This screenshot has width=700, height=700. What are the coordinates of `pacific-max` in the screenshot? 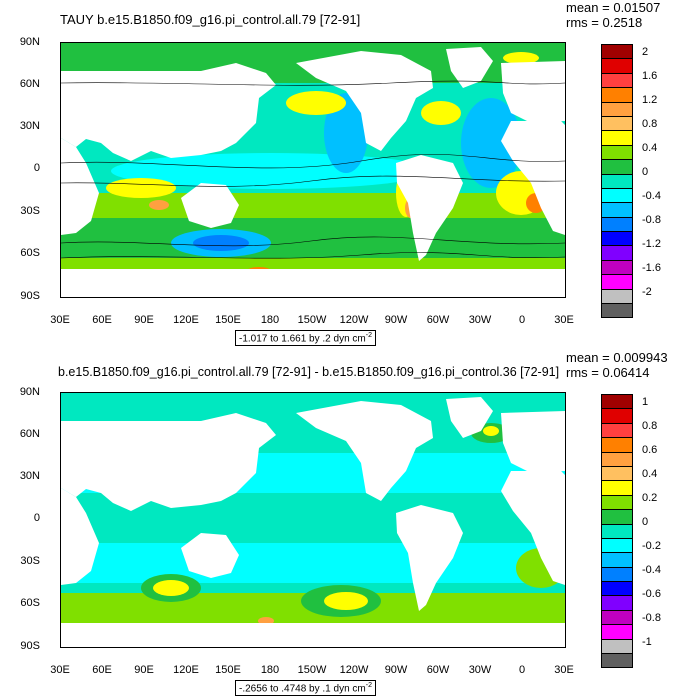 It's located at (346, 601).